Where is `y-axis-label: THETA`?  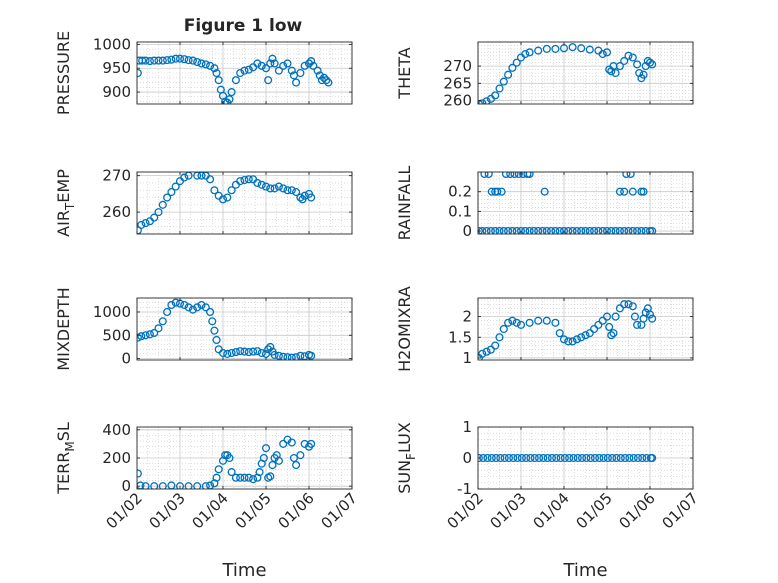 y-axis-label: THETA is located at coordinates (404, 73).